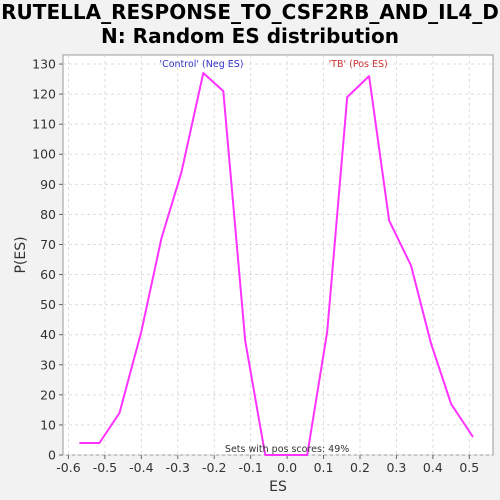 This screenshot has height=500, width=500. Describe the element at coordinates (44, 154) in the screenshot. I see `y-tick-label: 100` at that location.